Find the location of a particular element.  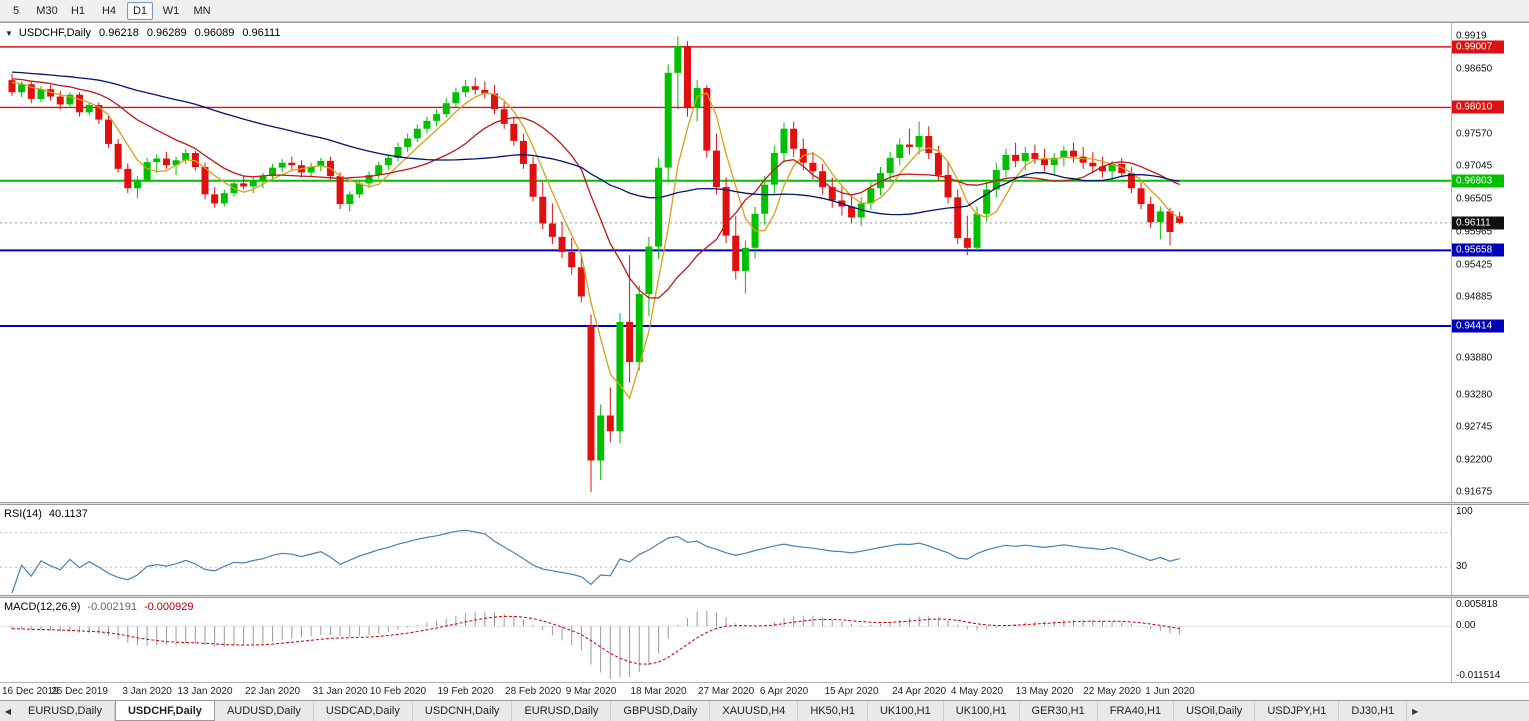

macd-axis-label: -0.011514 is located at coordinates (1478, 675).